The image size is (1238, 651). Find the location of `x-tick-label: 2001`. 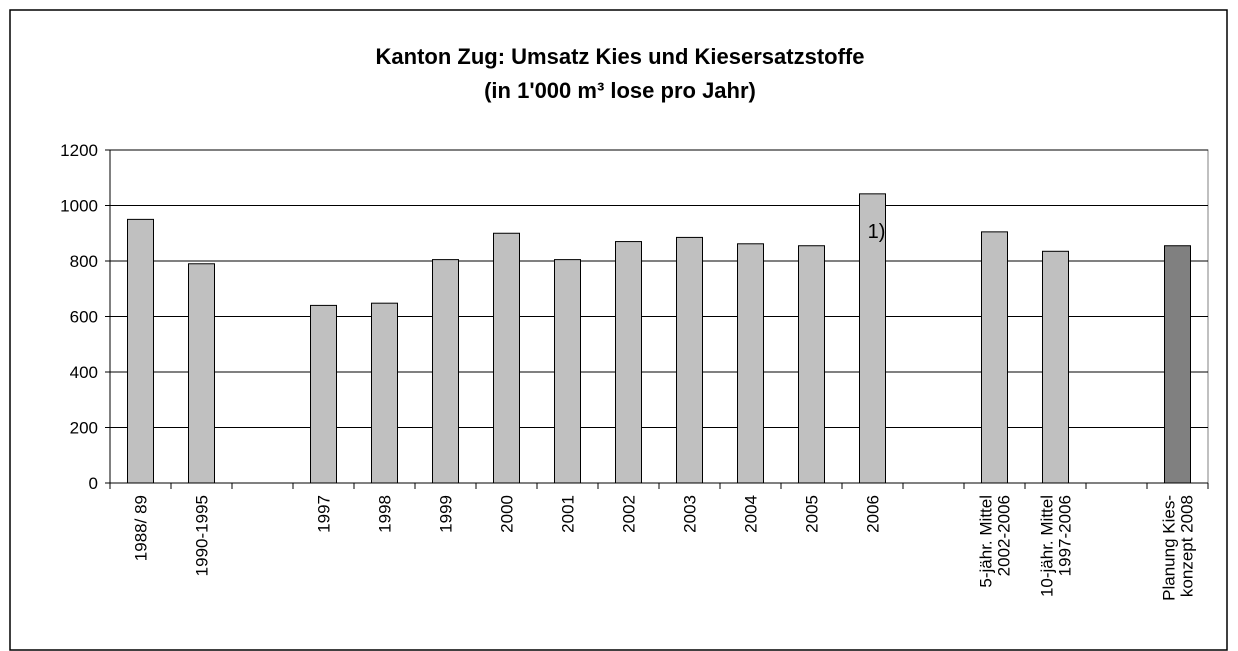

x-tick-label: 2001 is located at coordinates (568, 514).